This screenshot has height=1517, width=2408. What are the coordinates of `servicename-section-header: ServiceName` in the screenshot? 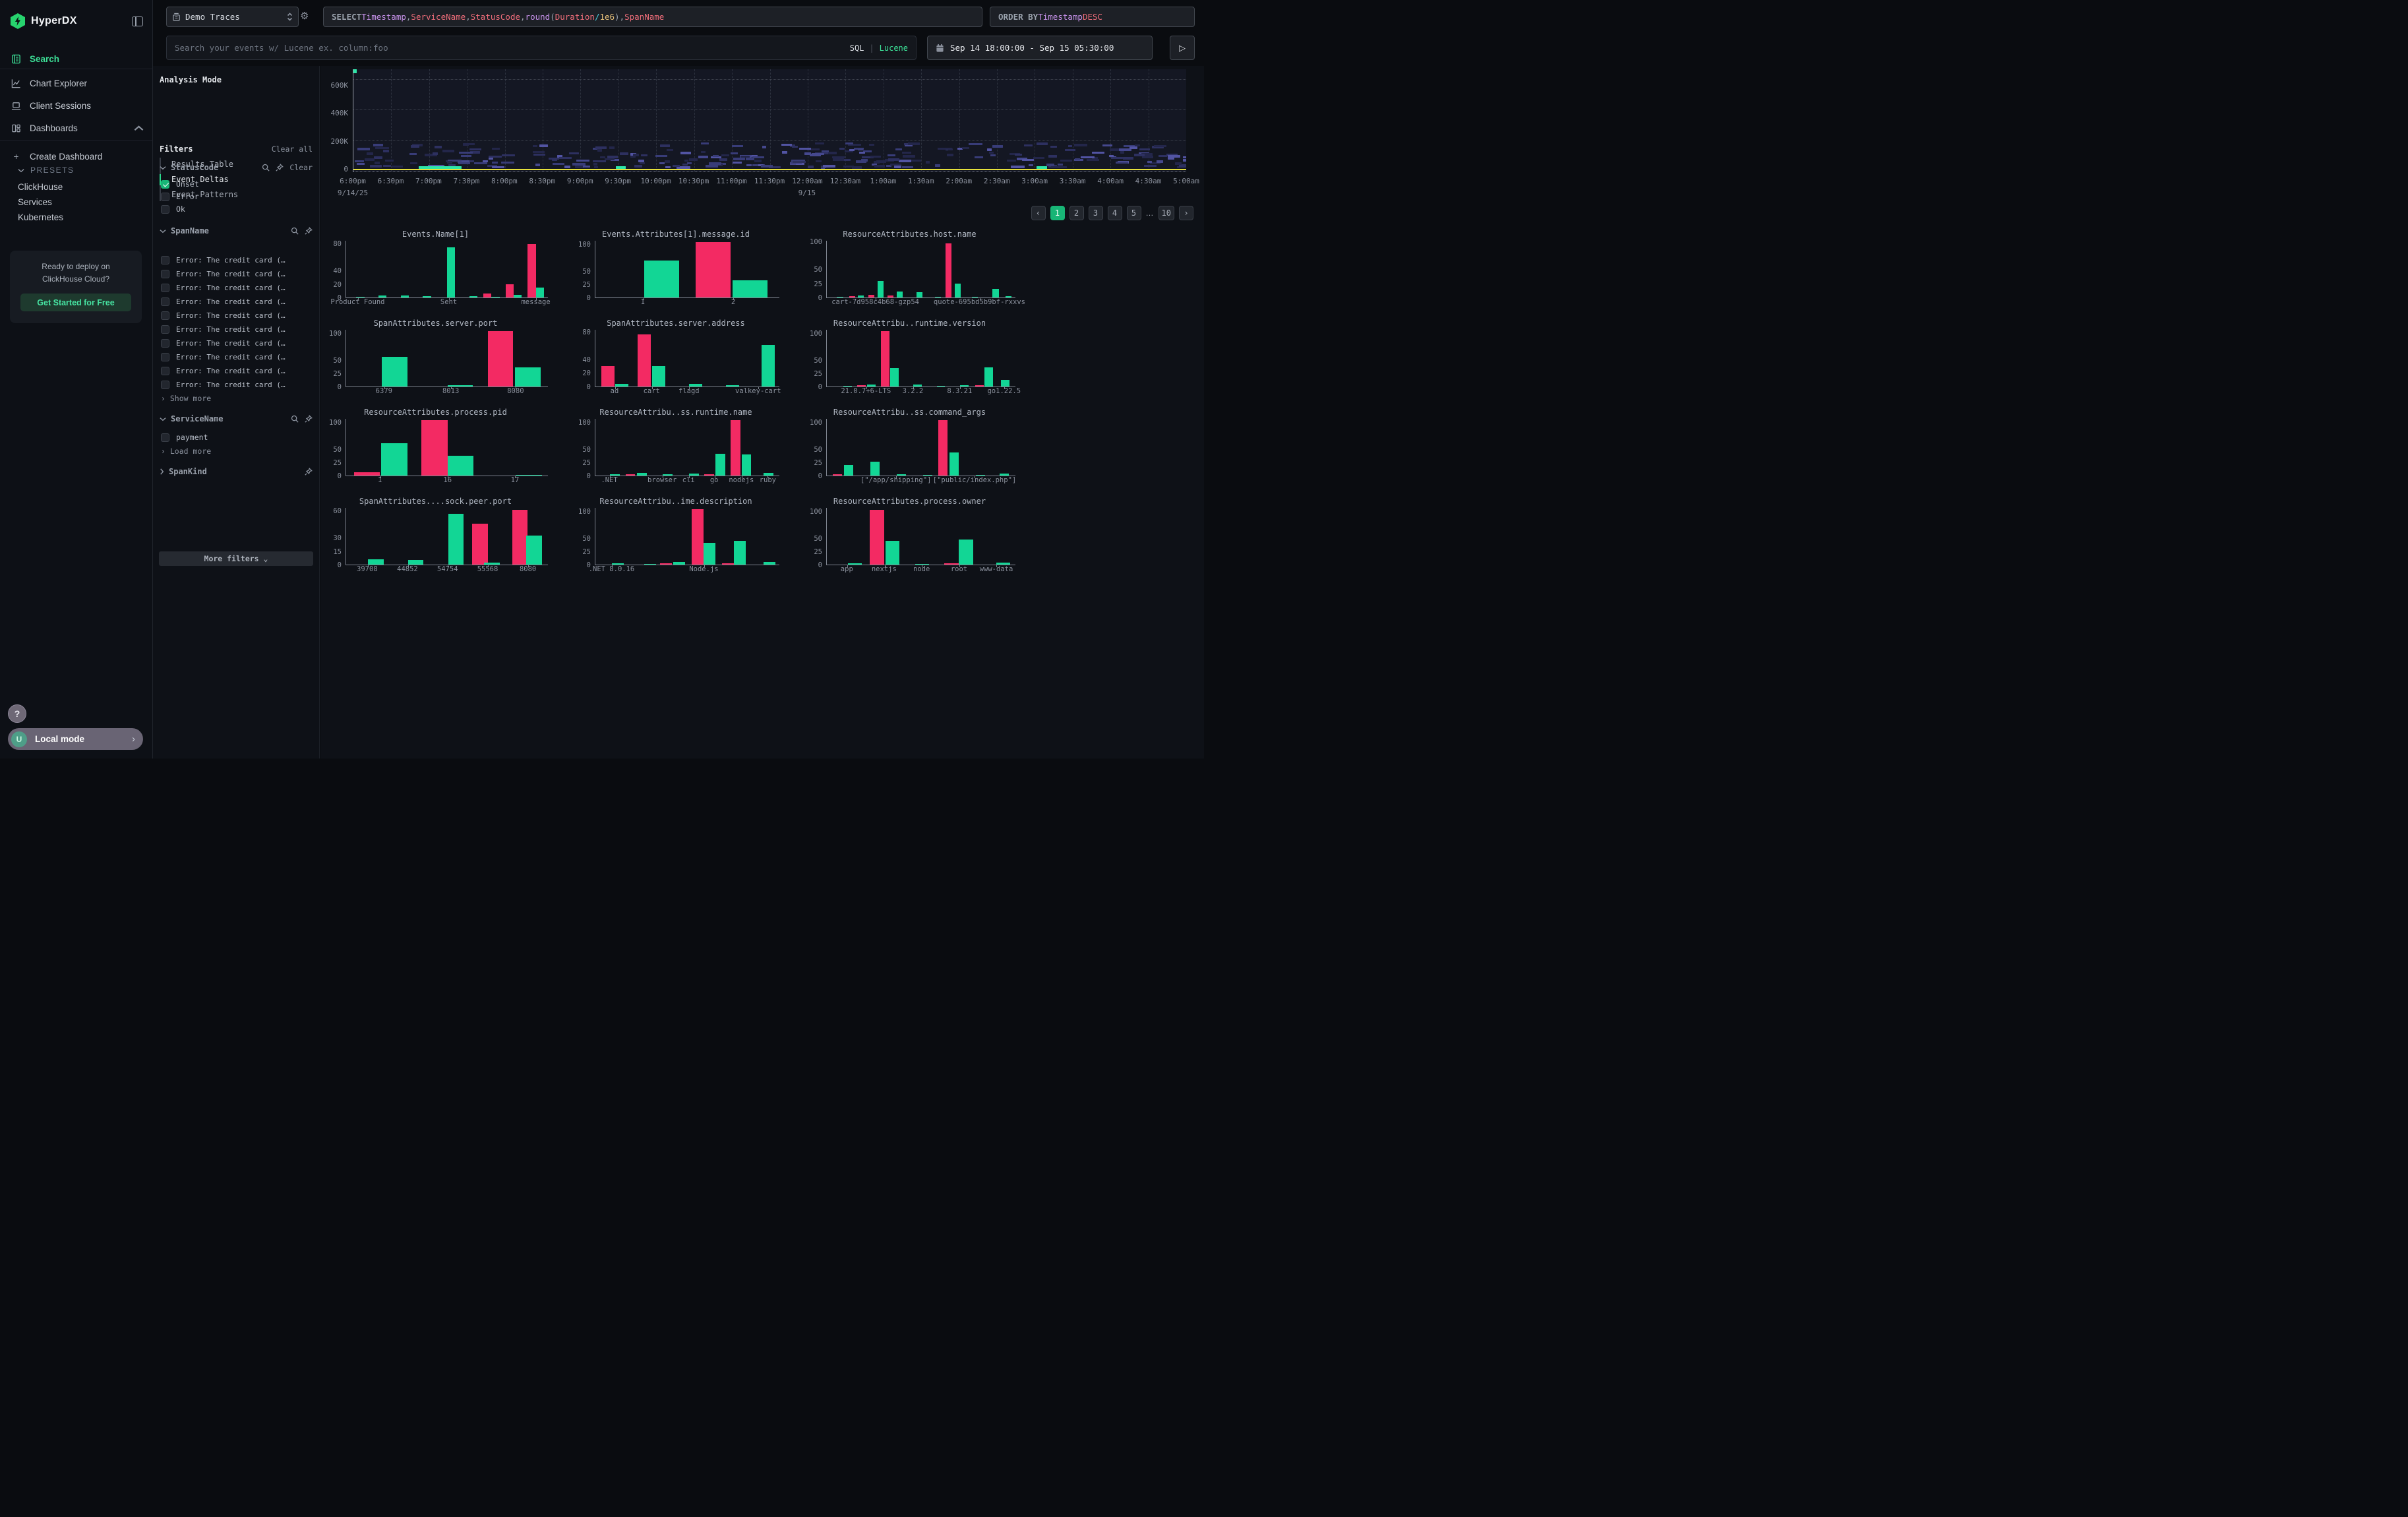 It's located at (237, 418).